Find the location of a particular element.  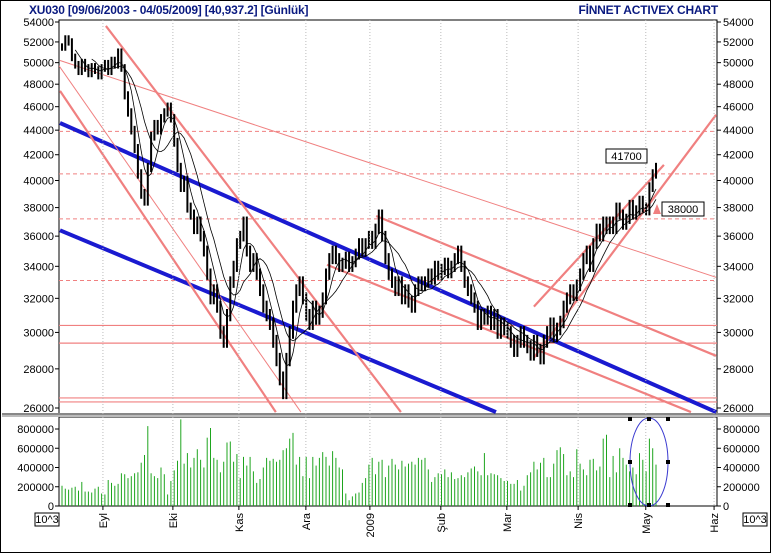

volume-unit-right-box is located at coordinates (755, 519).